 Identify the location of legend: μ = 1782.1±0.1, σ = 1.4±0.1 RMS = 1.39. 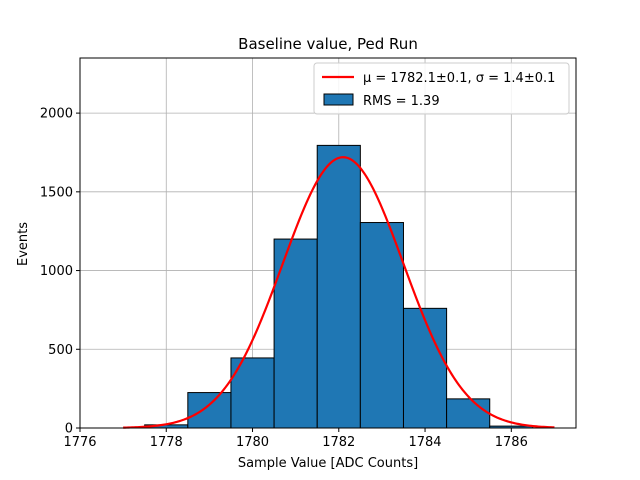
(441, 88).